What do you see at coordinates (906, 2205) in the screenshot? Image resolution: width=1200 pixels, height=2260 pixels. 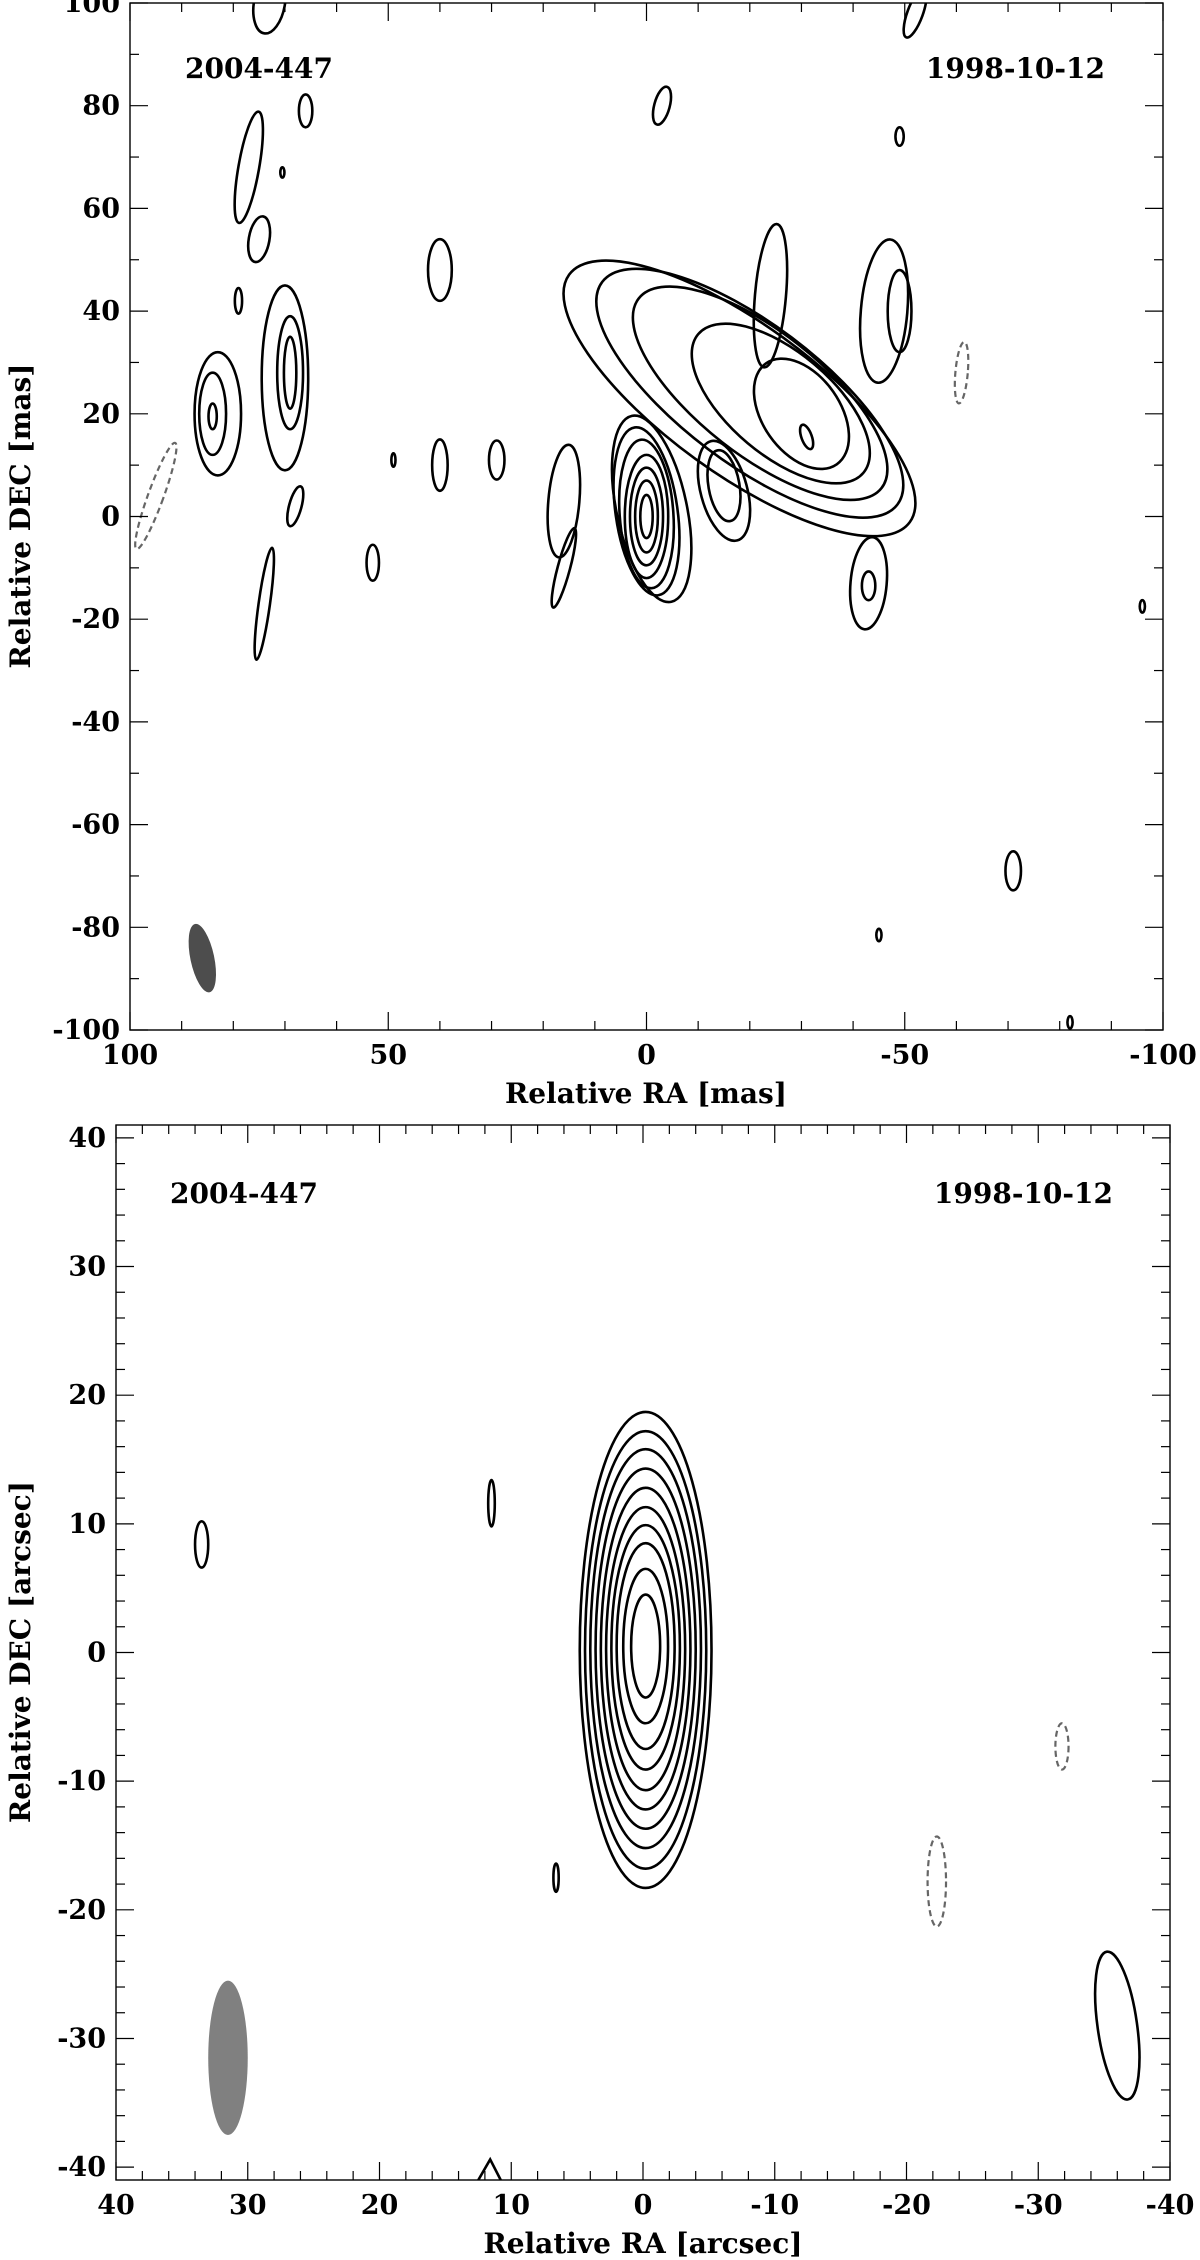 I see `x-tick-label: -20` at bounding box center [906, 2205].